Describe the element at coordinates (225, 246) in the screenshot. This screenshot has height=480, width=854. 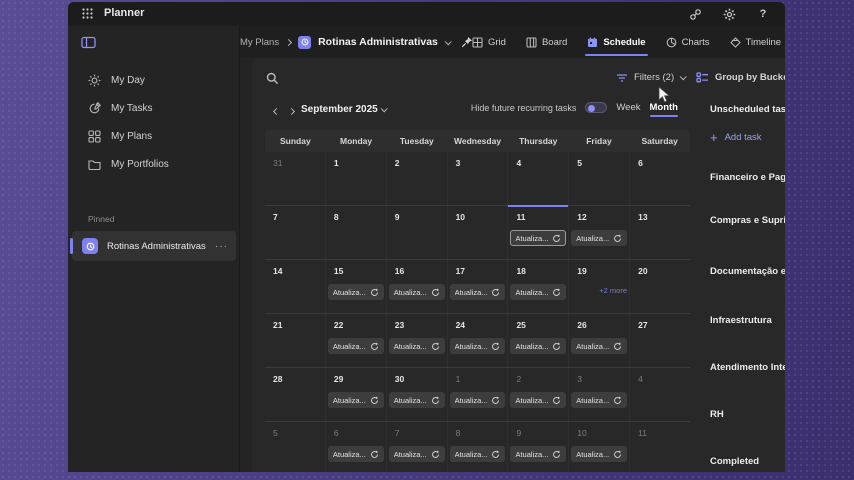
I see `more-options-icon` at that location.